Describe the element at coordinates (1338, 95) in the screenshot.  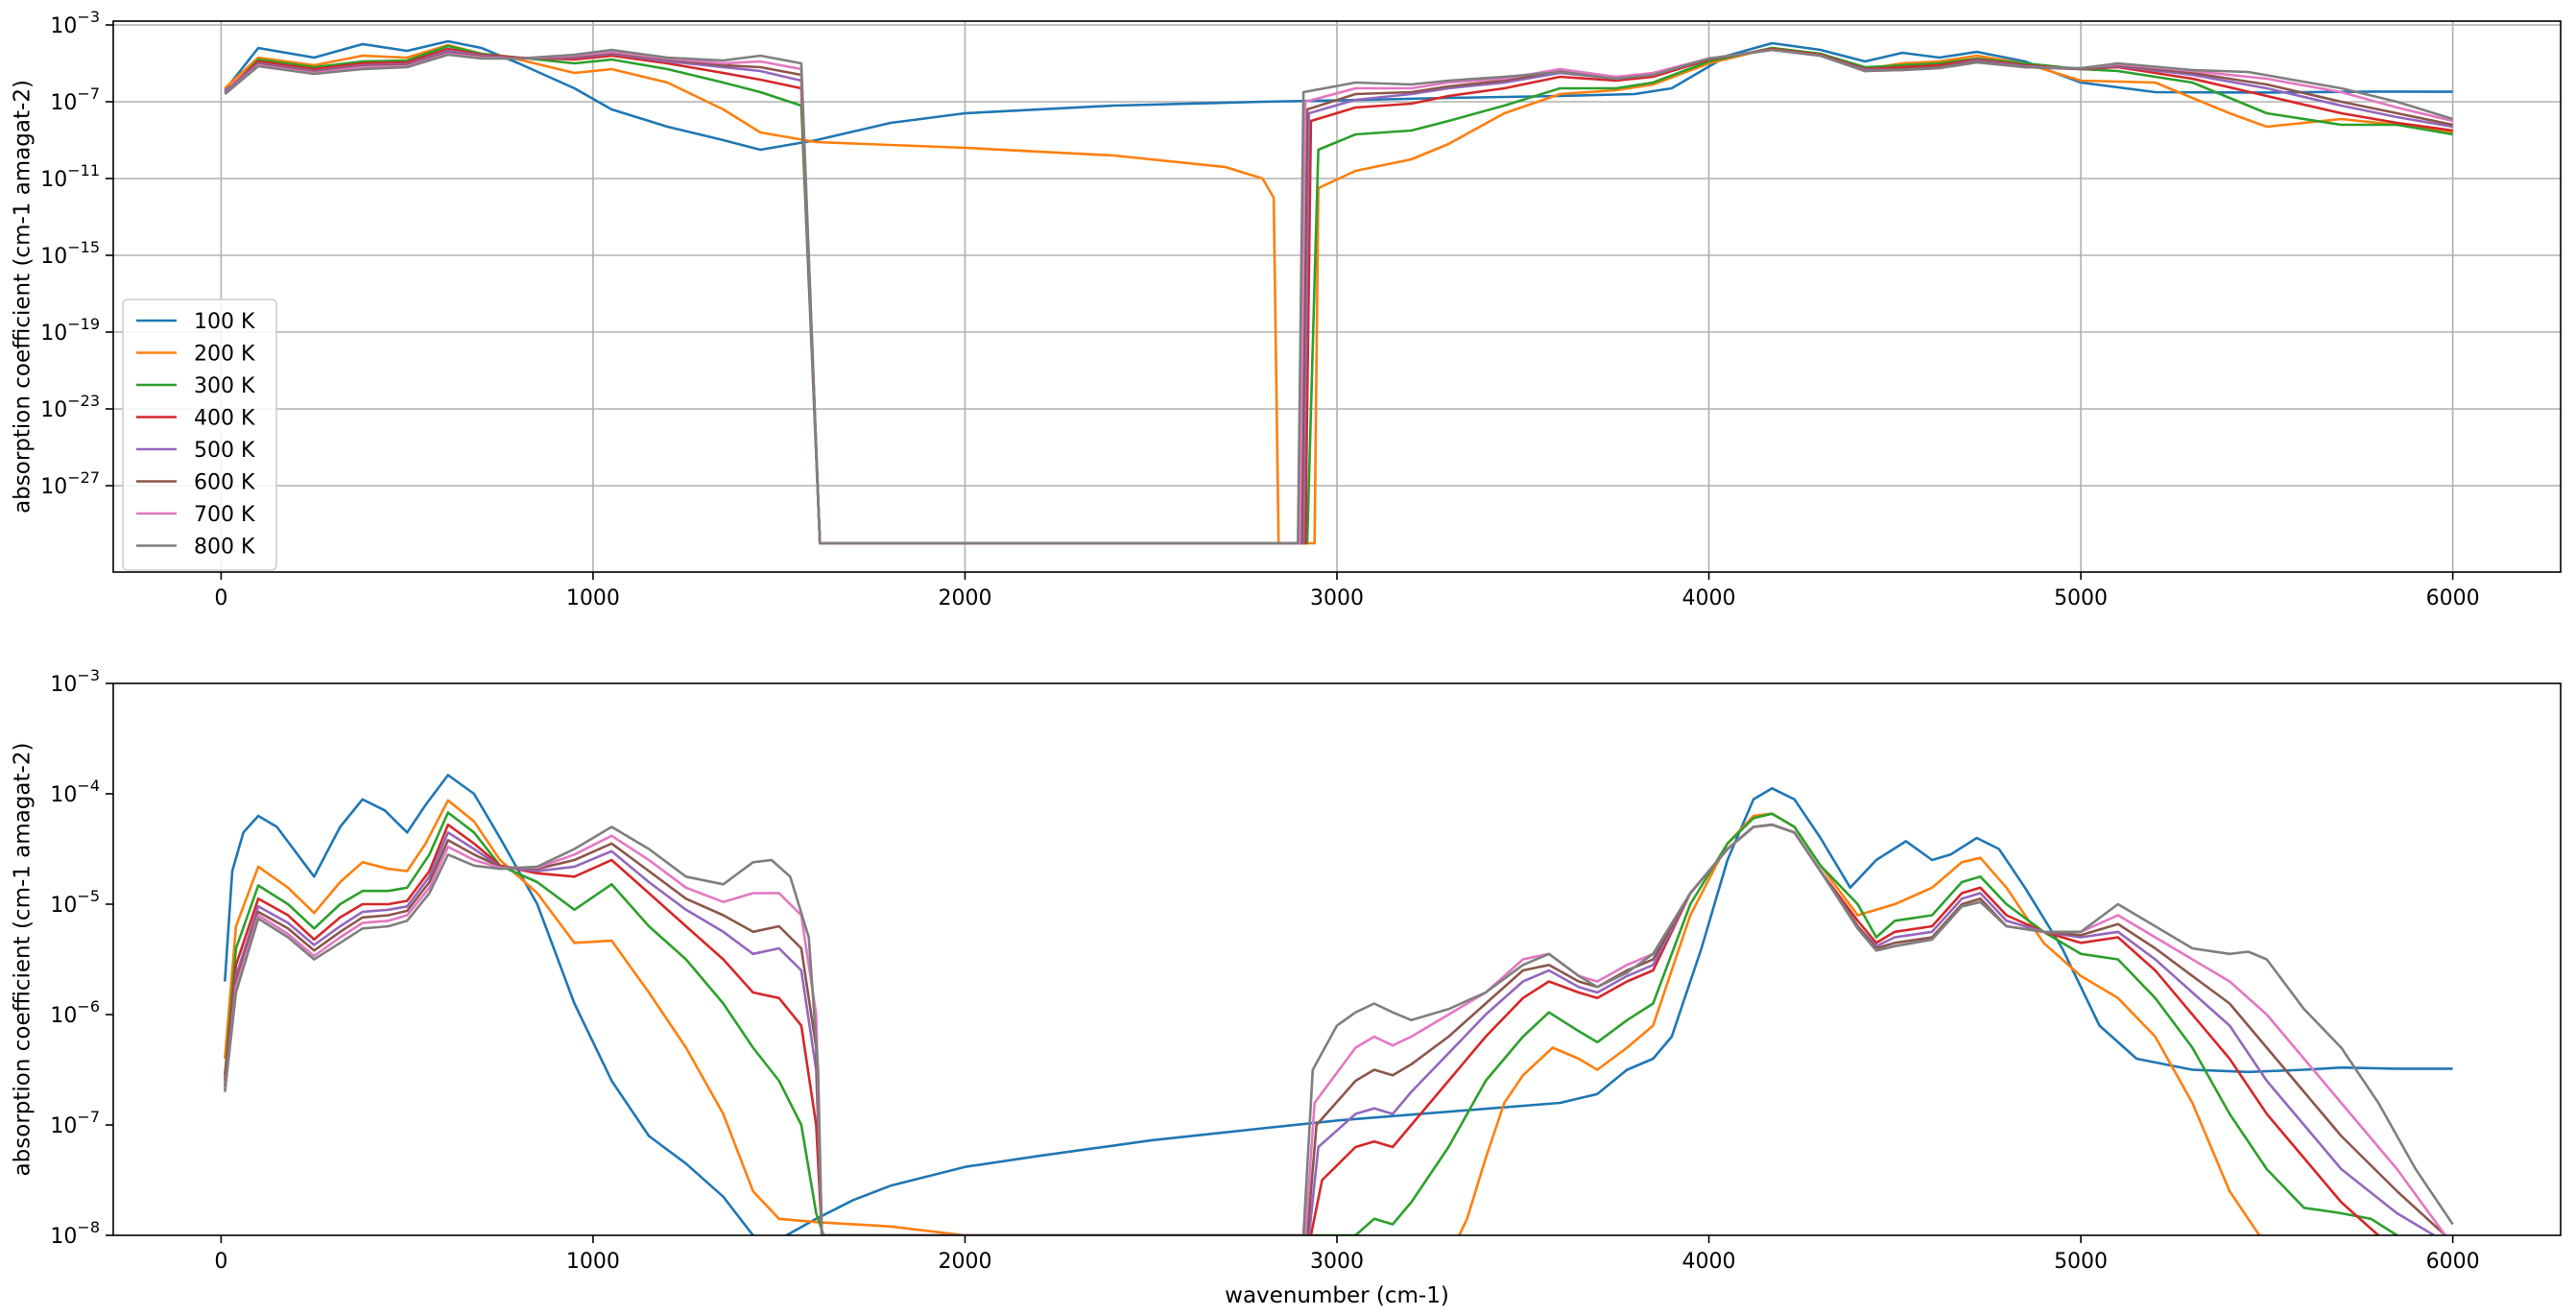
I see `top-series-line-100-k` at that location.